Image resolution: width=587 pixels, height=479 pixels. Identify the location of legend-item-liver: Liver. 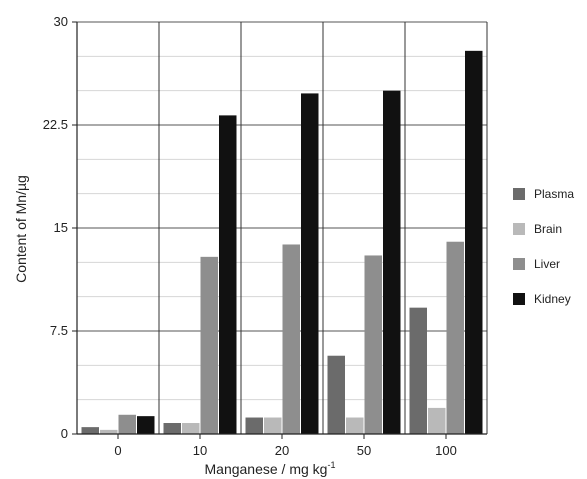
(543, 263).